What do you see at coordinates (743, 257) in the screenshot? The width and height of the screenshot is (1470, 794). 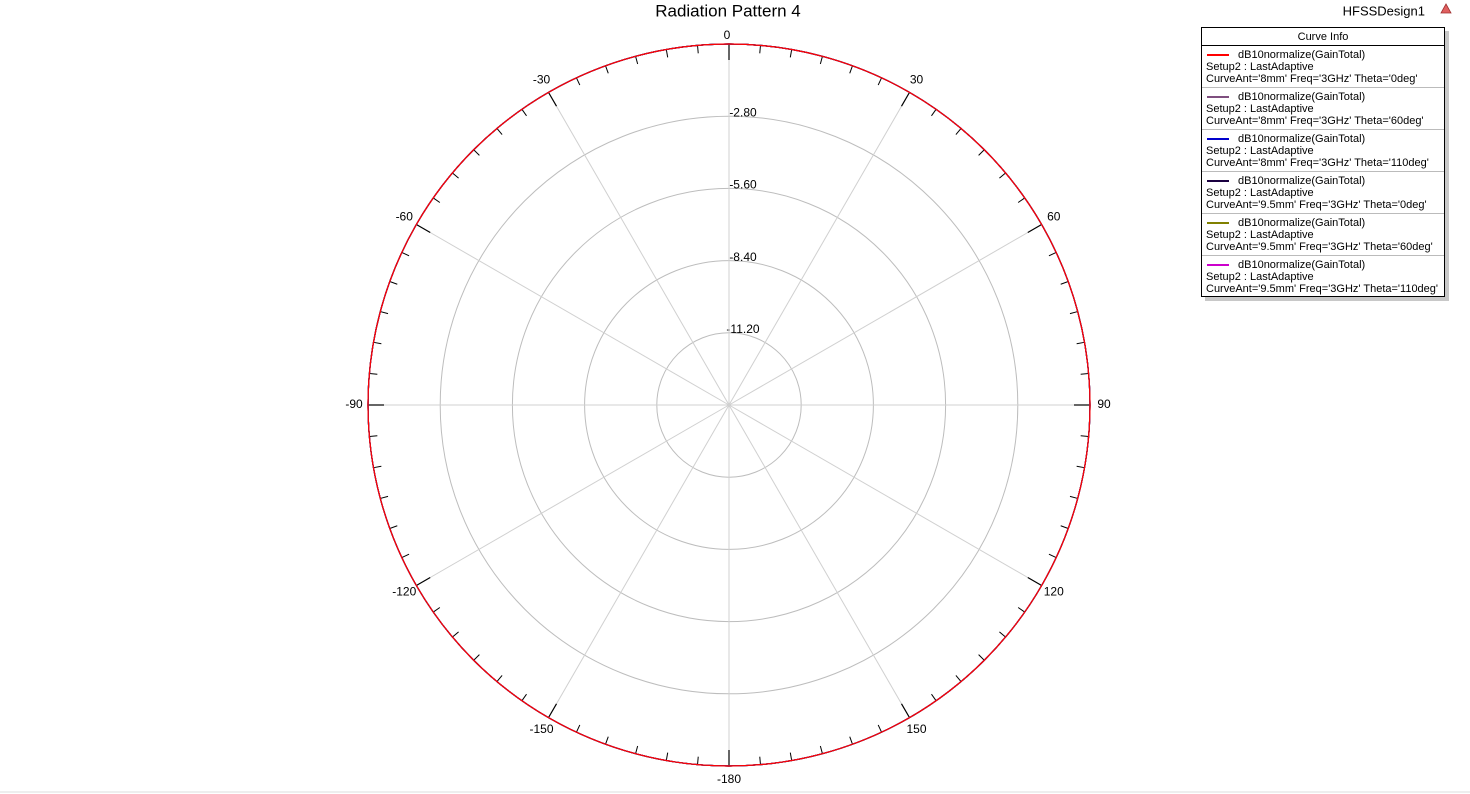 I see `r-tick-label: -8.40` at bounding box center [743, 257].